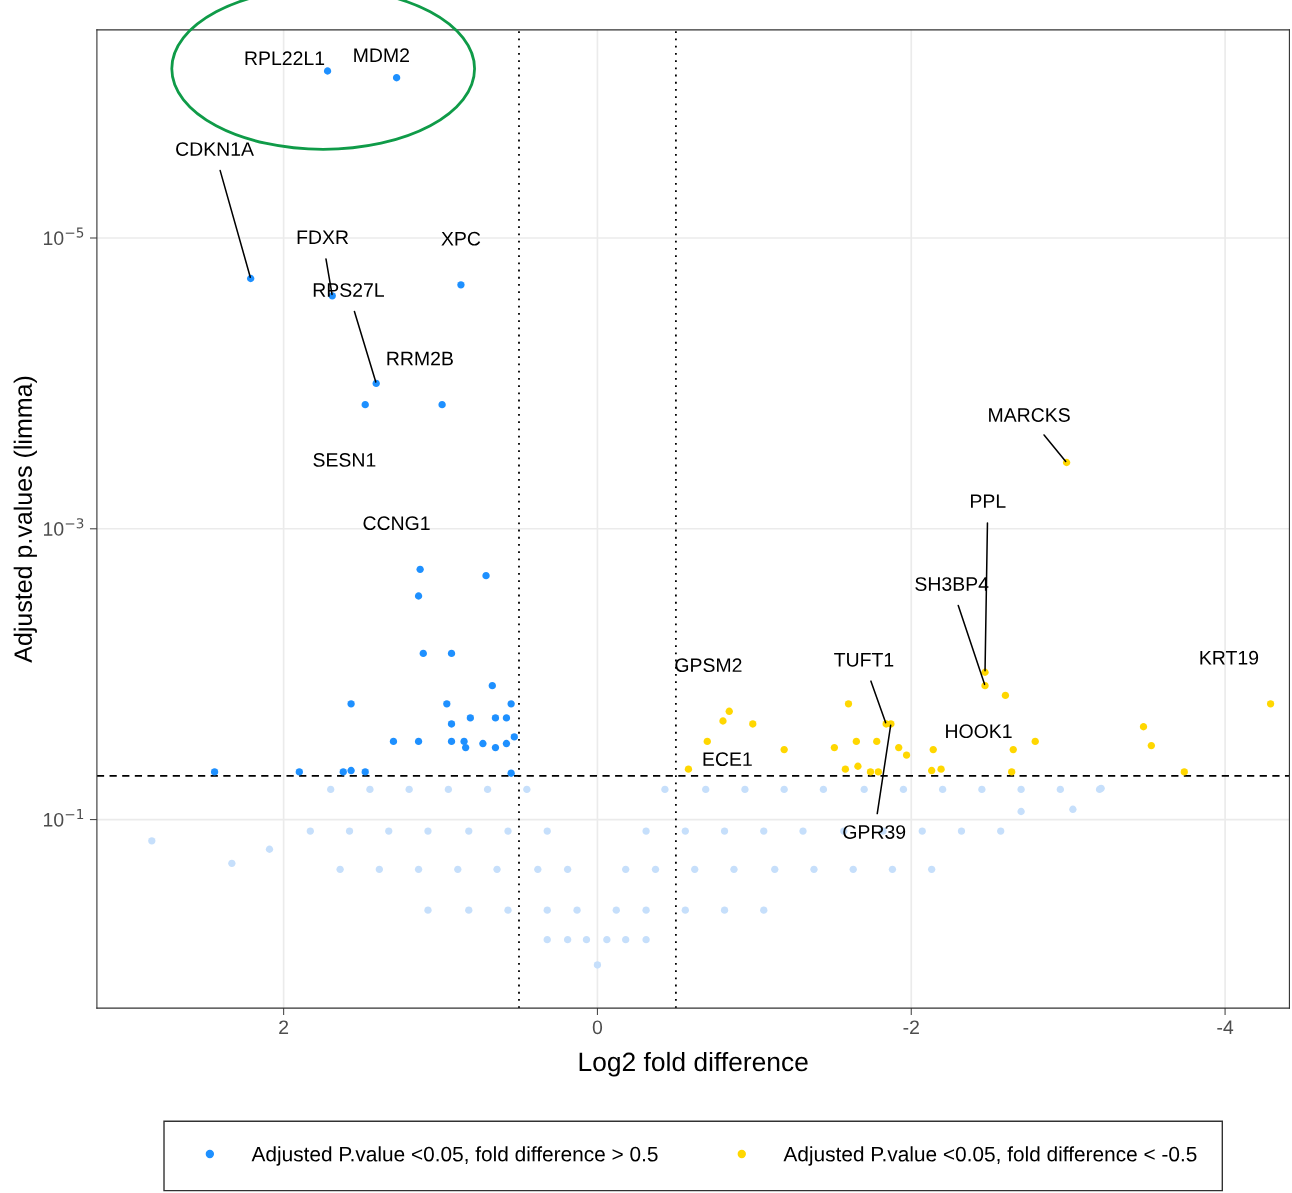 Image resolution: width=1292 pixels, height=1193 pixels. Describe the element at coordinates (874, 832) in the screenshot. I see `annotation: GPR39` at that location.